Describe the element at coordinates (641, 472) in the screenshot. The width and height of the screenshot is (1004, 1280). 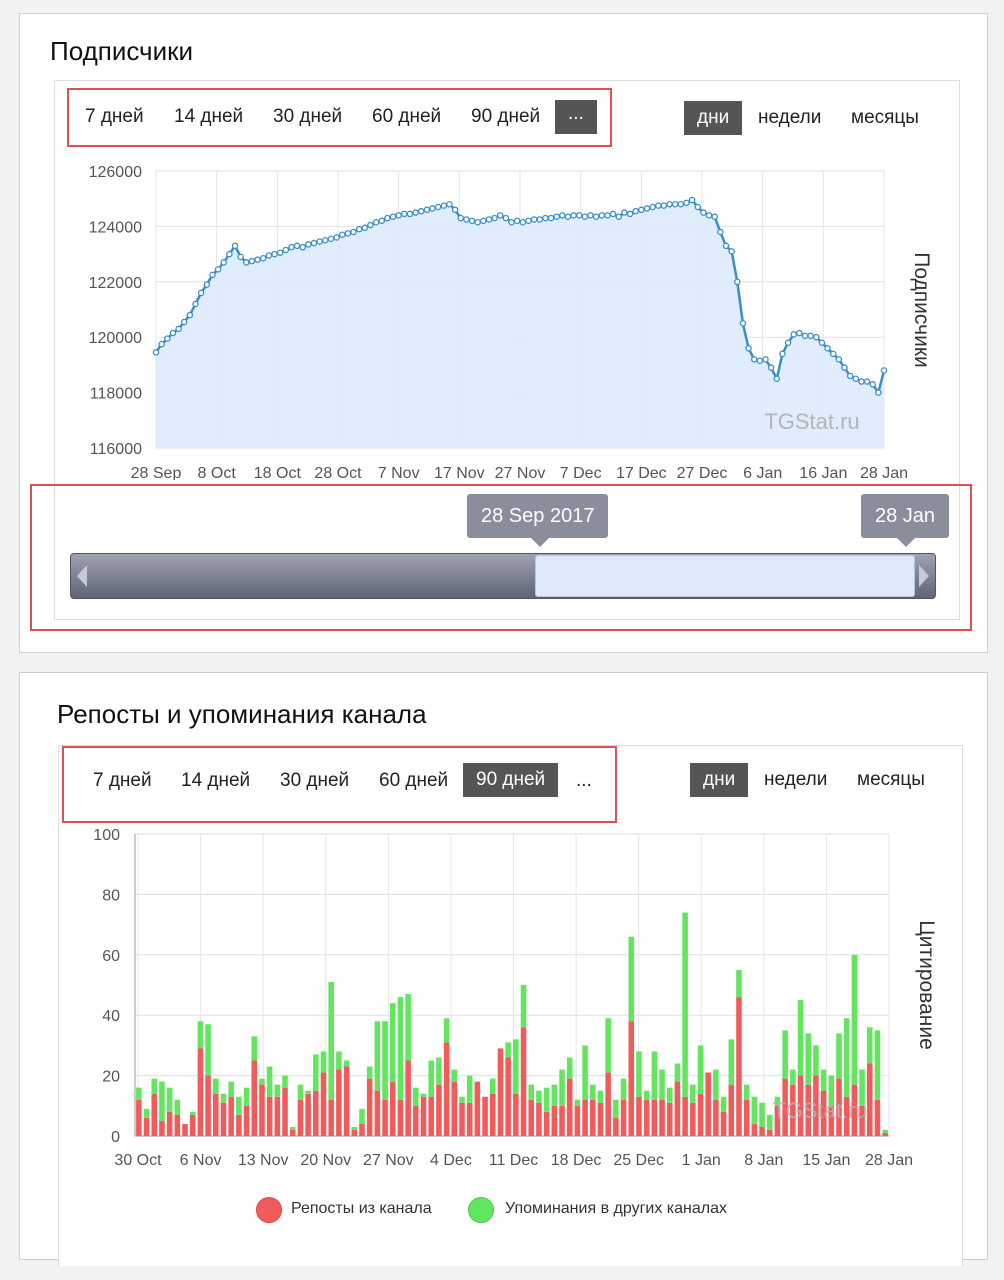
I see `x-tick-label: 17 Dec` at that location.